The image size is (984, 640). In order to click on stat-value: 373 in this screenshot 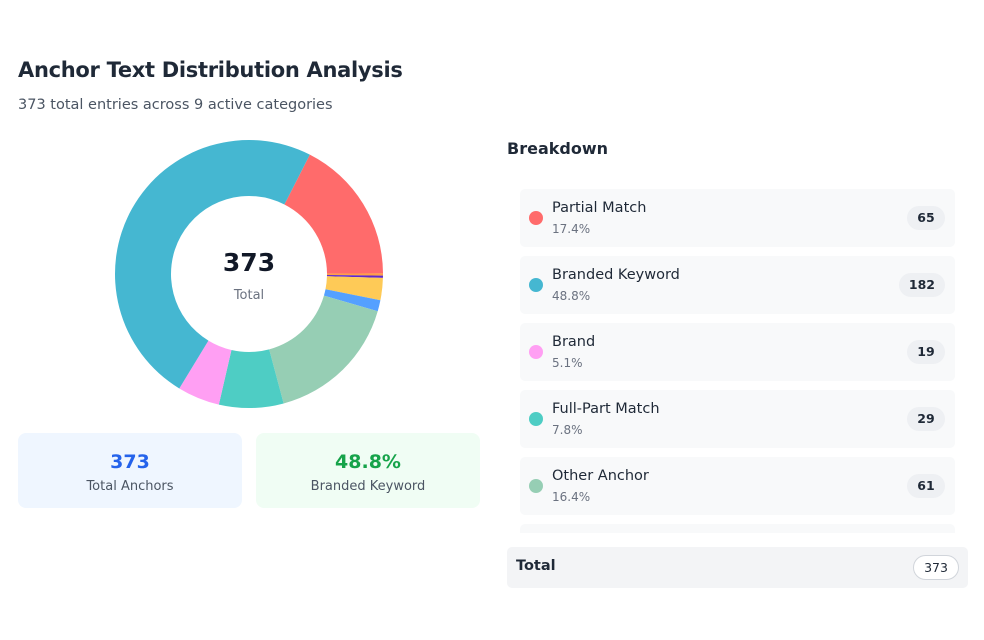, I will do `click(130, 462)`.